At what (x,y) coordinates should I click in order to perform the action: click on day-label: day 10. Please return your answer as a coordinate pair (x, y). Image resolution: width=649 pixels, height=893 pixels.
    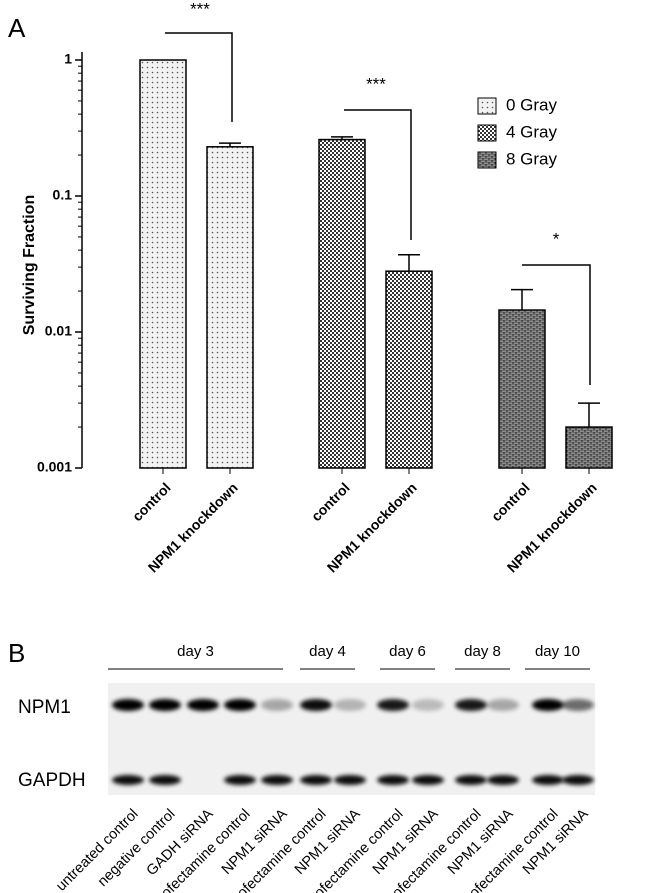
    Looking at the image, I should click on (557, 651).